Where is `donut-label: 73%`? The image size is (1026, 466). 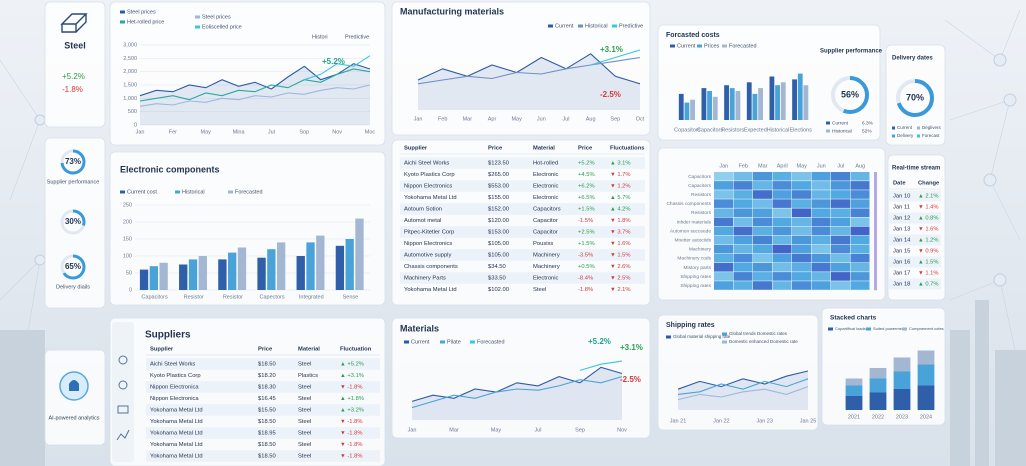
donut-label: 73% is located at coordinates (73, 161).